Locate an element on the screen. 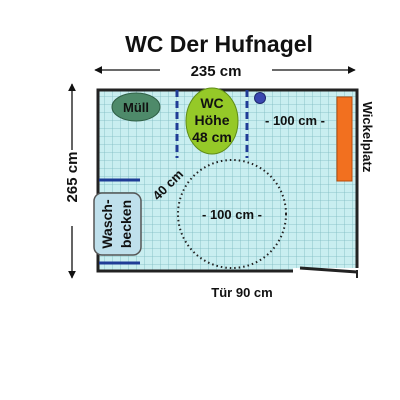  sink-label-line2: becken is located at coordinates (126, 224).